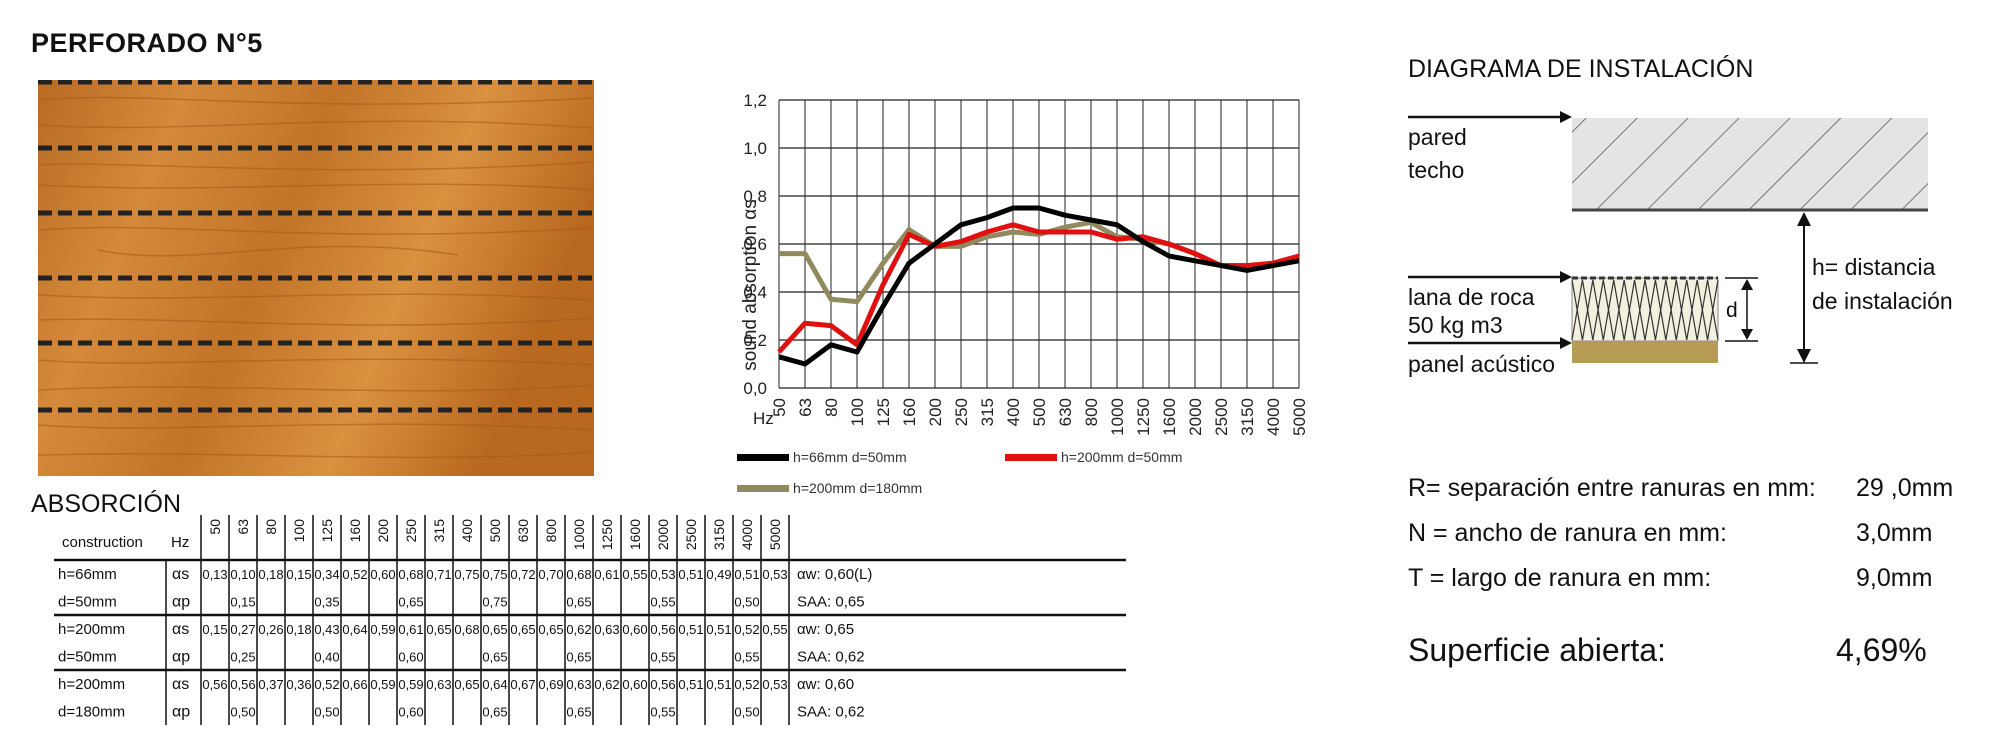 Image resolution: width=2000 pixels, height=750 pixels. I want to click on ceiling-label: techo, so click(1436, 170).